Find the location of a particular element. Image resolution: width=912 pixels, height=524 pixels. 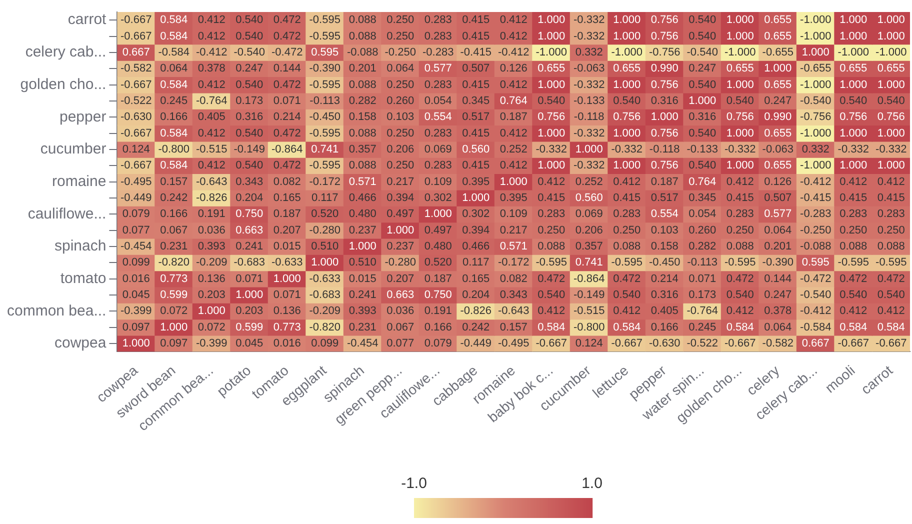

data-label: -0.133 is located at coordinates (589, 100).